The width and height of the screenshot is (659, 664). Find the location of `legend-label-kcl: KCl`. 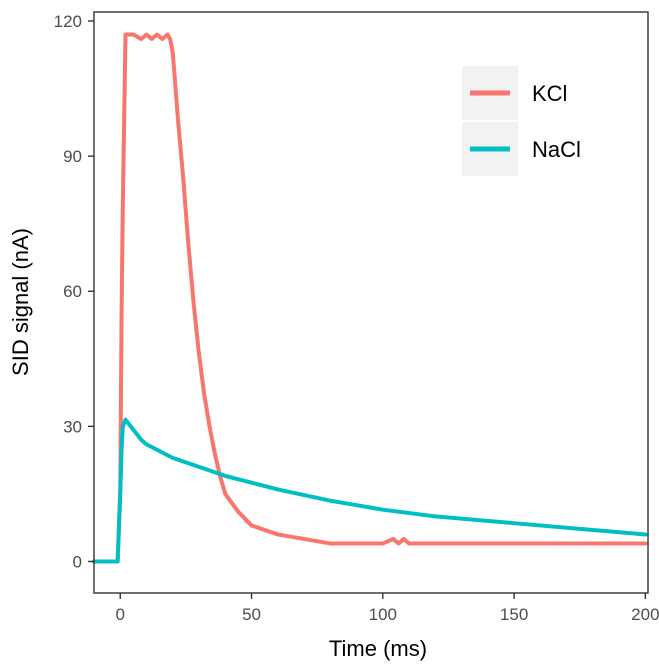

legend-label-kcl: KCl is located at coordinates (549, 93).